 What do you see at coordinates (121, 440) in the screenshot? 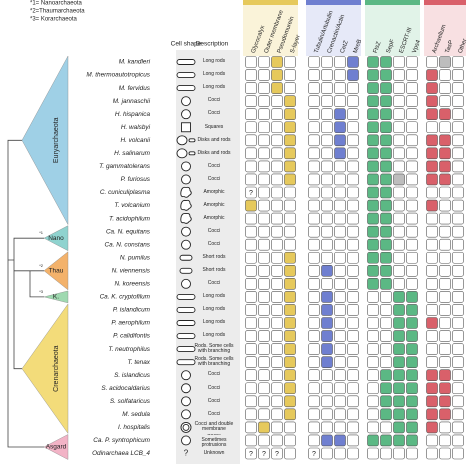
I see `species-name: Ca. P. syntrophicum` at bounding box center [121, 440].